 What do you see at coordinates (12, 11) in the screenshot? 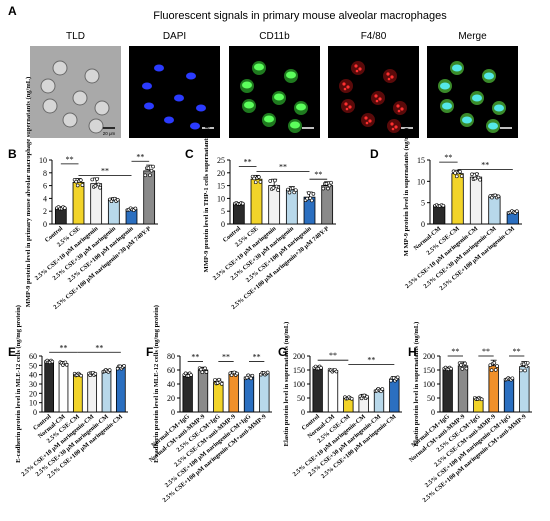
I see `panel-a-letter: A` at bounding box center [12, 11].